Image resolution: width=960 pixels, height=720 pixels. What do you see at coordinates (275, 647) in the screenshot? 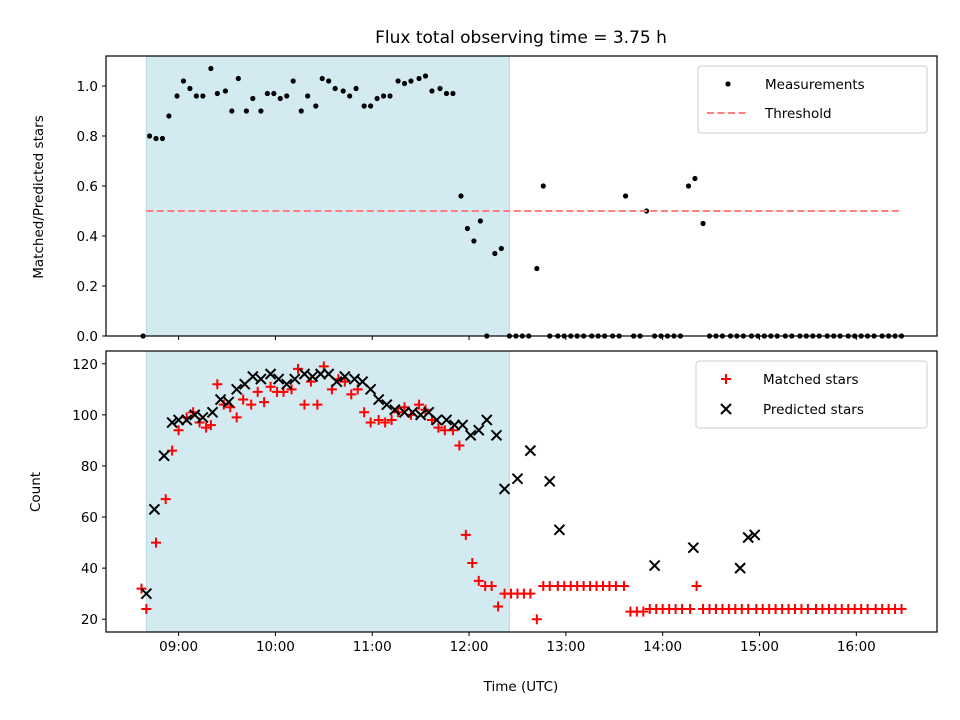
I see `x-tick-label: 10:00` at bounding box center [275, 647].